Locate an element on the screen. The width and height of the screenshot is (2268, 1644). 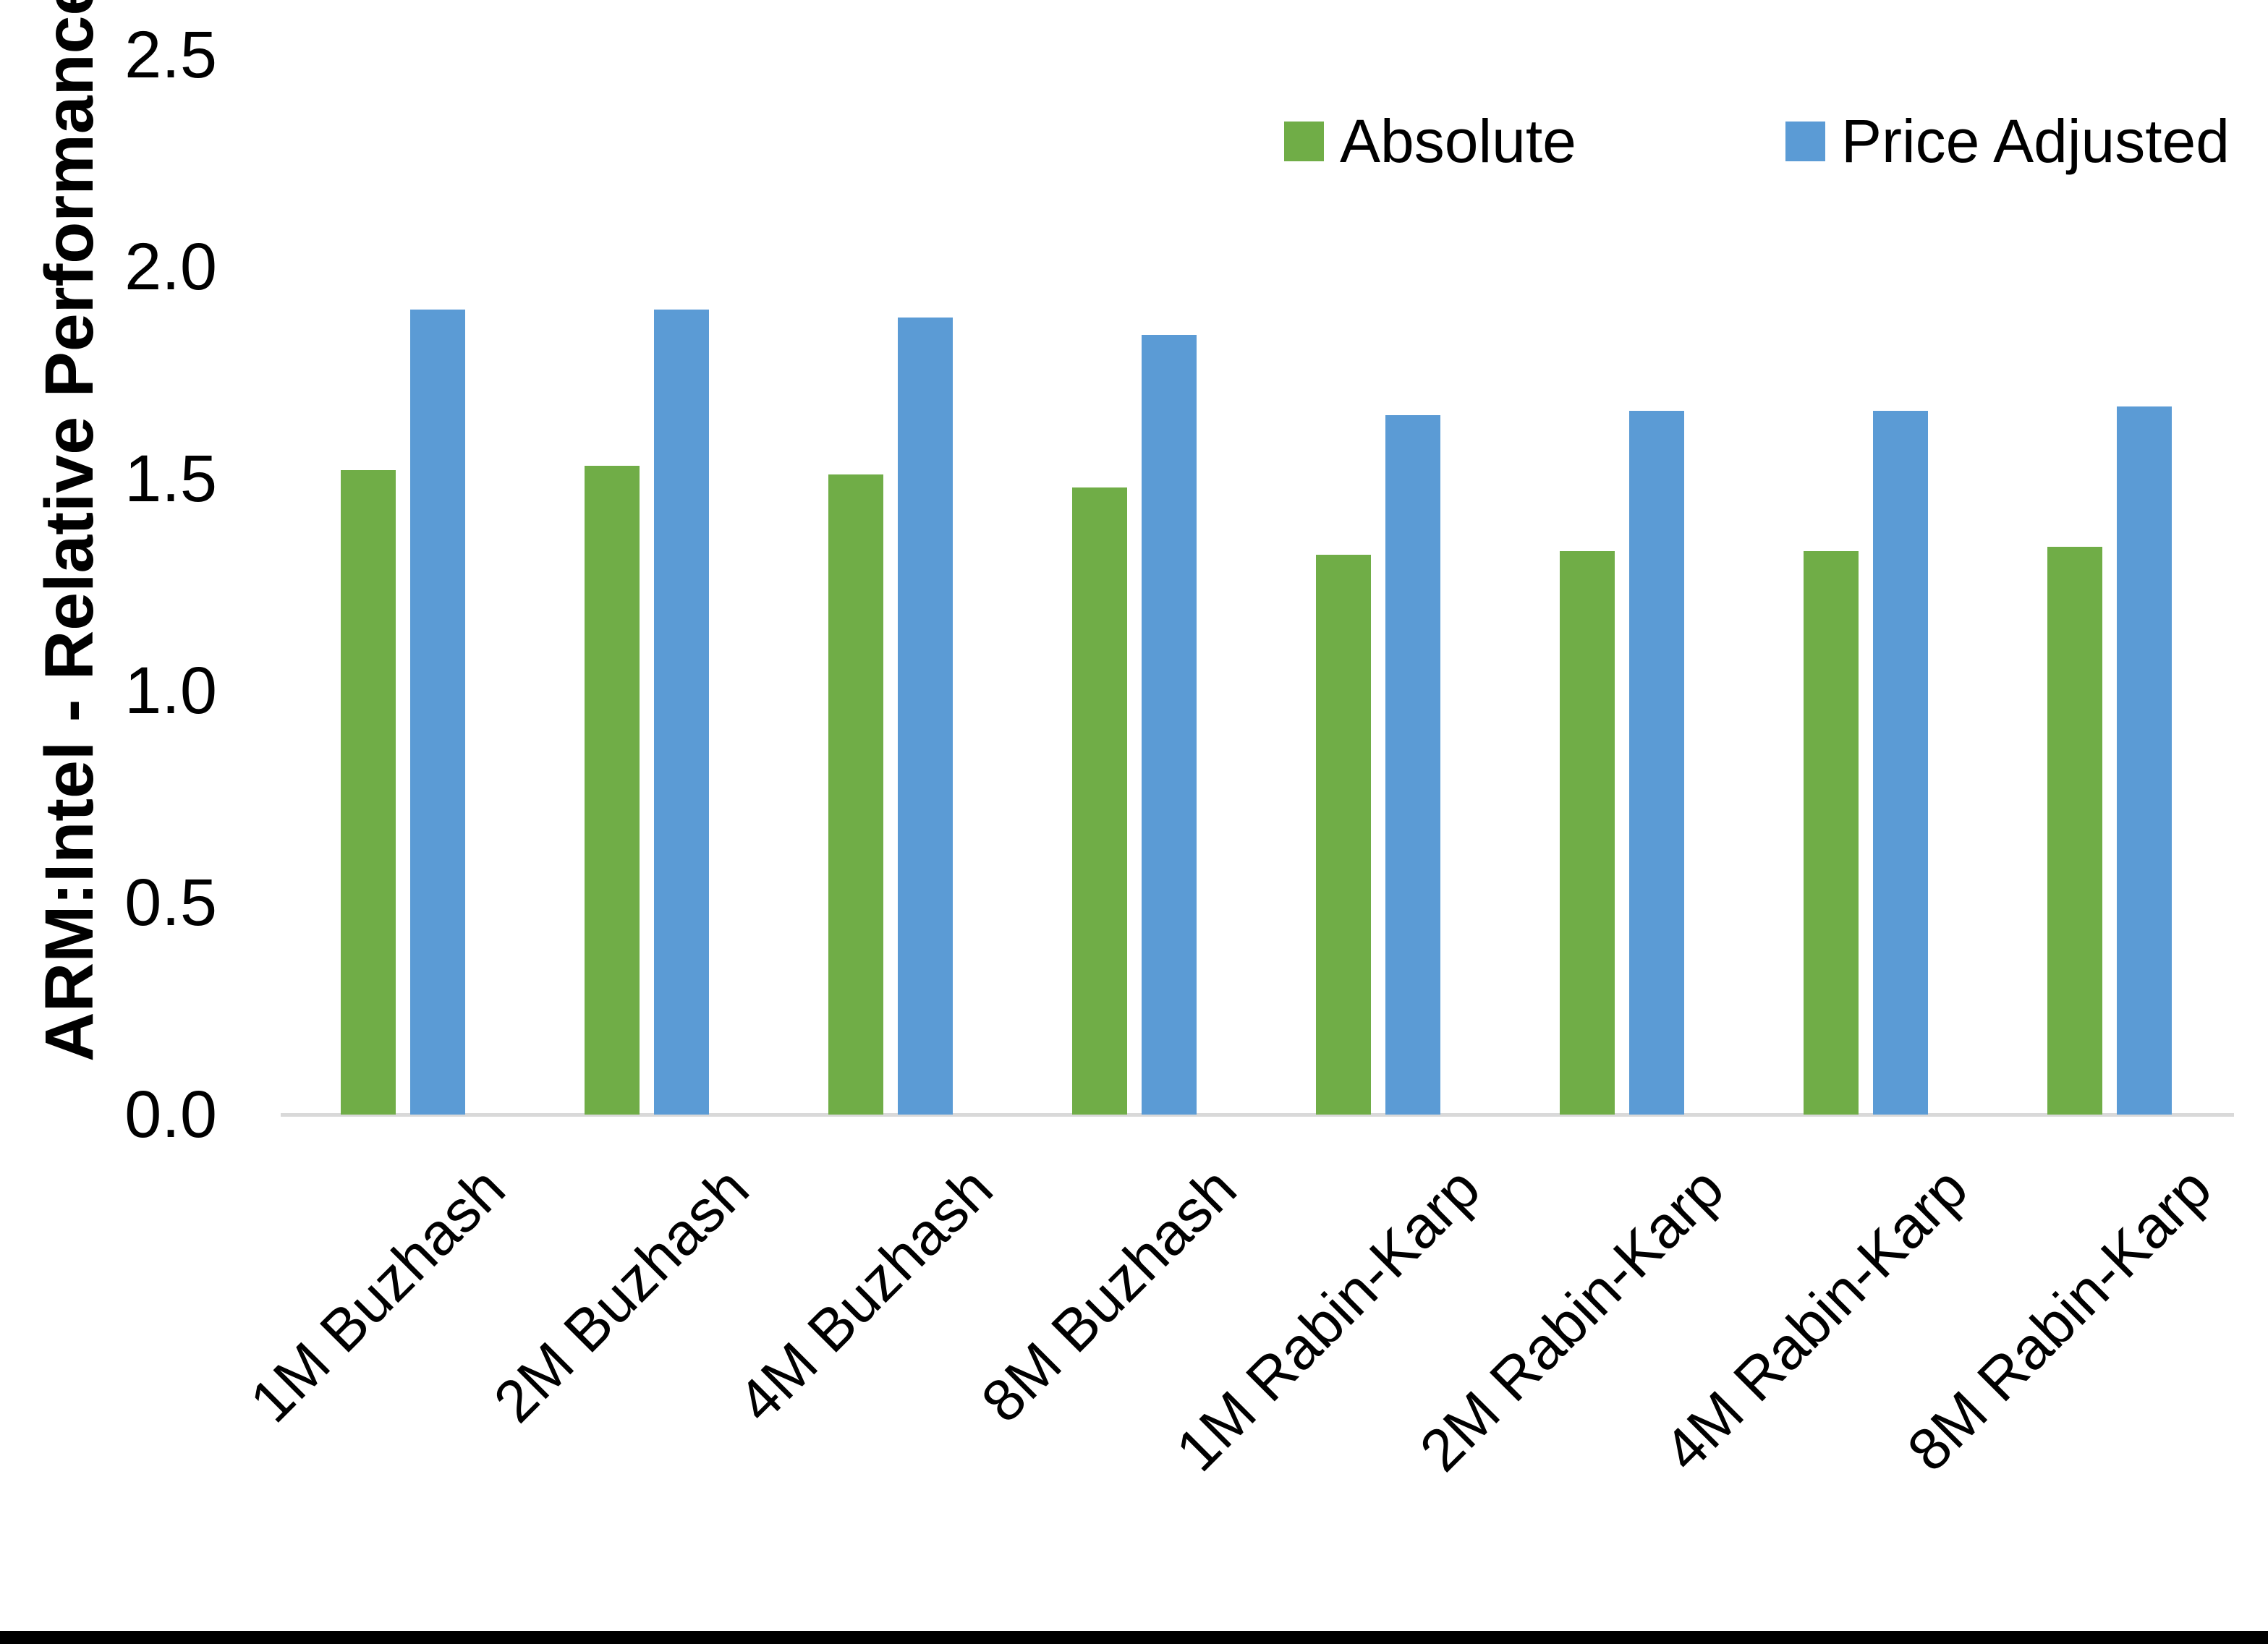
y-tick-label: 2.0 is located at coordinates (170, 267).